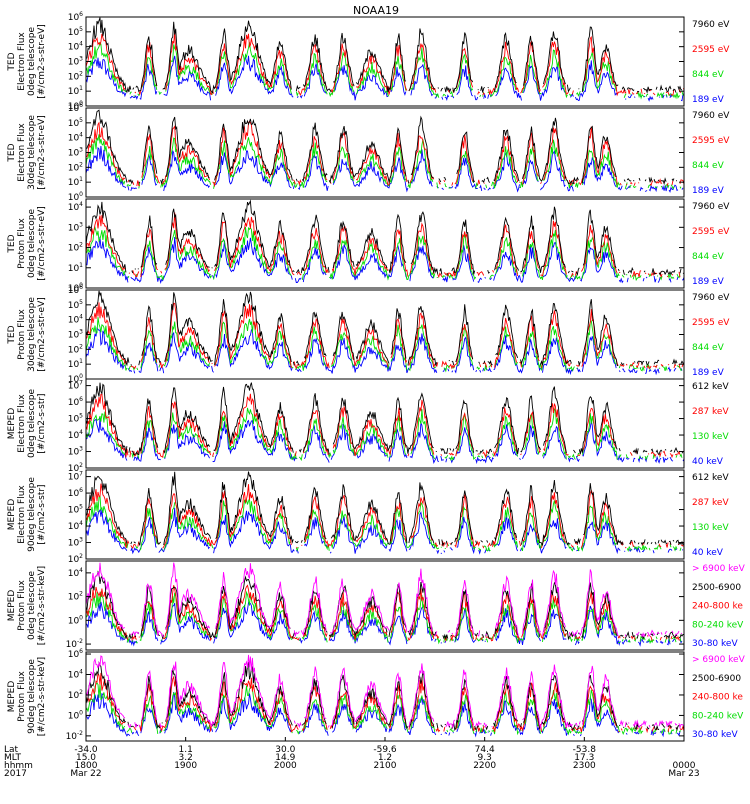  What do you see at coordinates (708, 553) in the screenshot?
I see `legend-entry: 40 keV` at bounding box center [708, 553].